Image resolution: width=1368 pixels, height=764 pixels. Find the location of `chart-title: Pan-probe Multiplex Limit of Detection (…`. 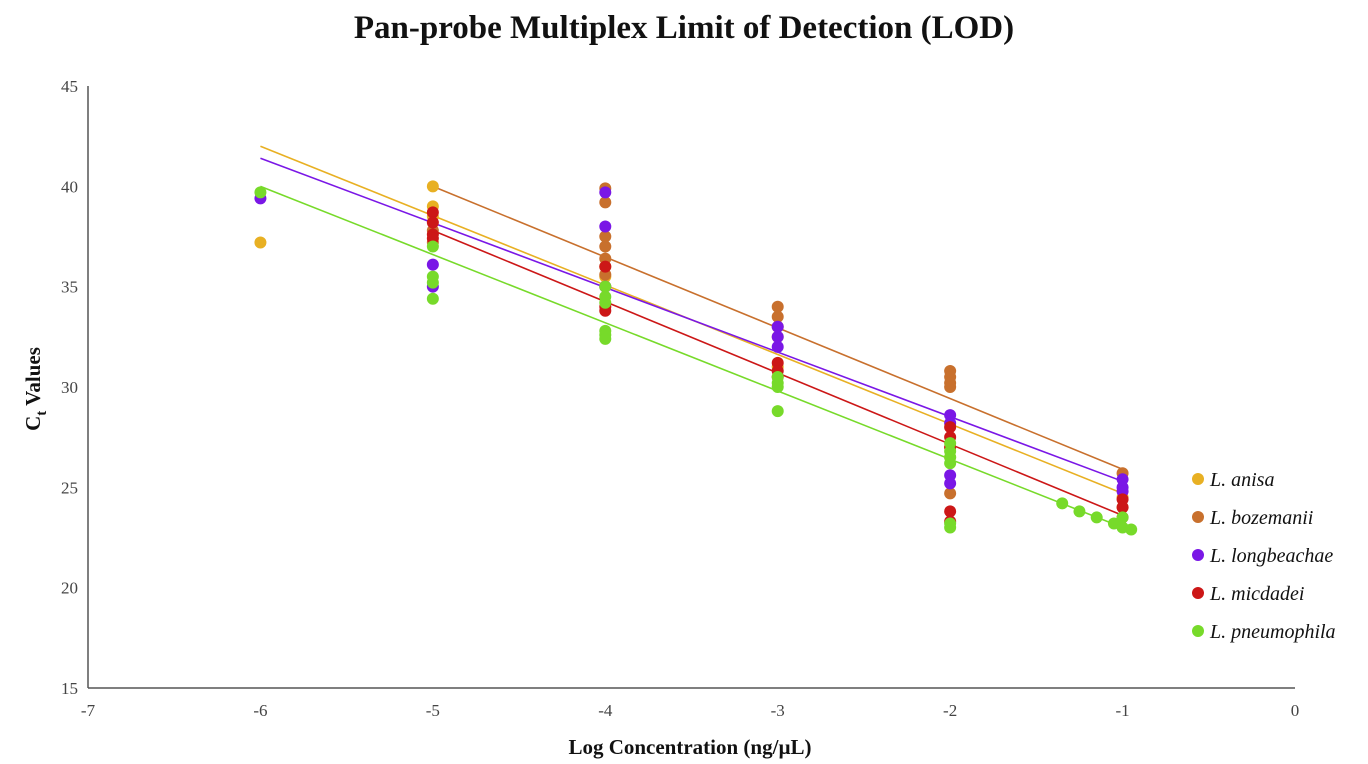

chart-title: Pan-probe Multiplex Limit of Detection (… is located at coordinates (684, 28).